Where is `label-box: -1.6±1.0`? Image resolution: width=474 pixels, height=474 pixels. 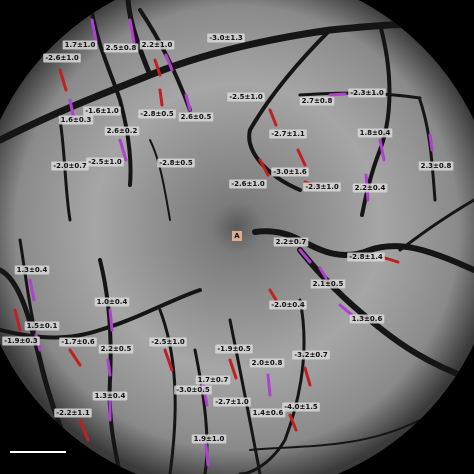
label-box: -1.6±1.0 is located at coordinates (102, 111).